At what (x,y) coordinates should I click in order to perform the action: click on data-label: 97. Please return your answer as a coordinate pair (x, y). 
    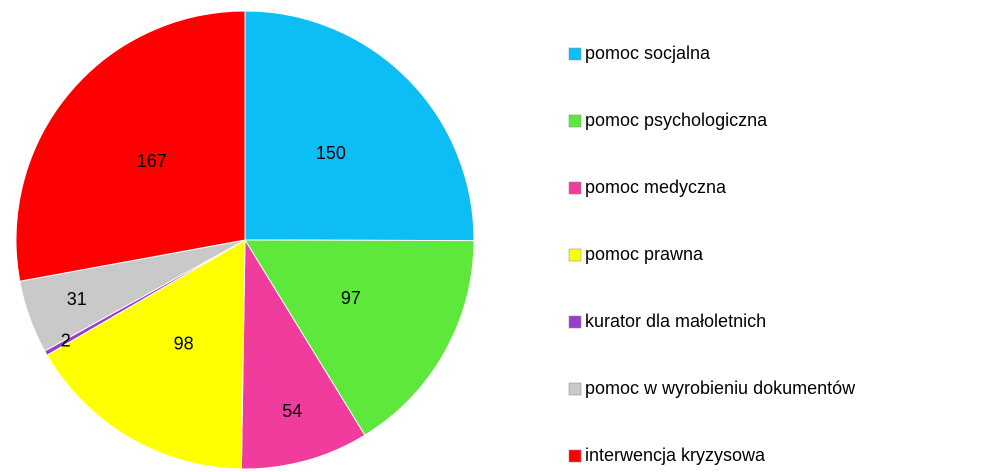
    Looking at the image, I should click on (351, 298).